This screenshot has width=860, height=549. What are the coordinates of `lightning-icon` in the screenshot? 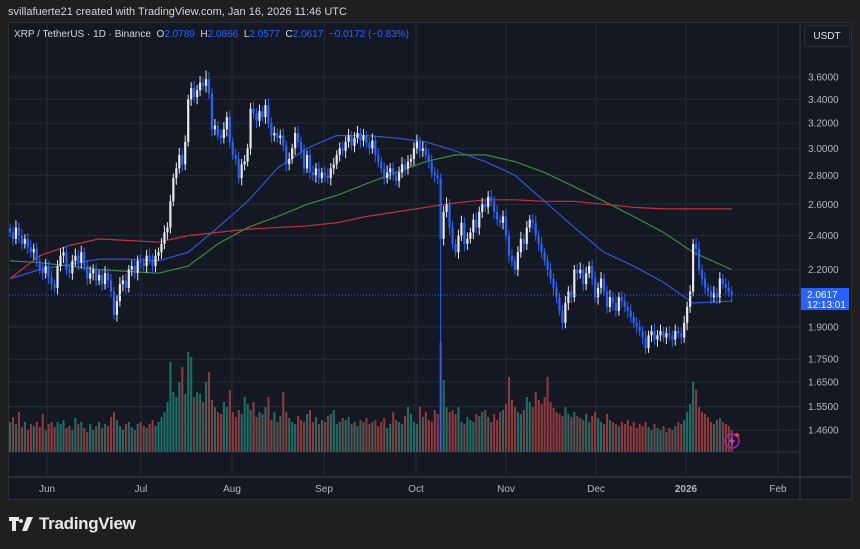 It's located at (732, 441).